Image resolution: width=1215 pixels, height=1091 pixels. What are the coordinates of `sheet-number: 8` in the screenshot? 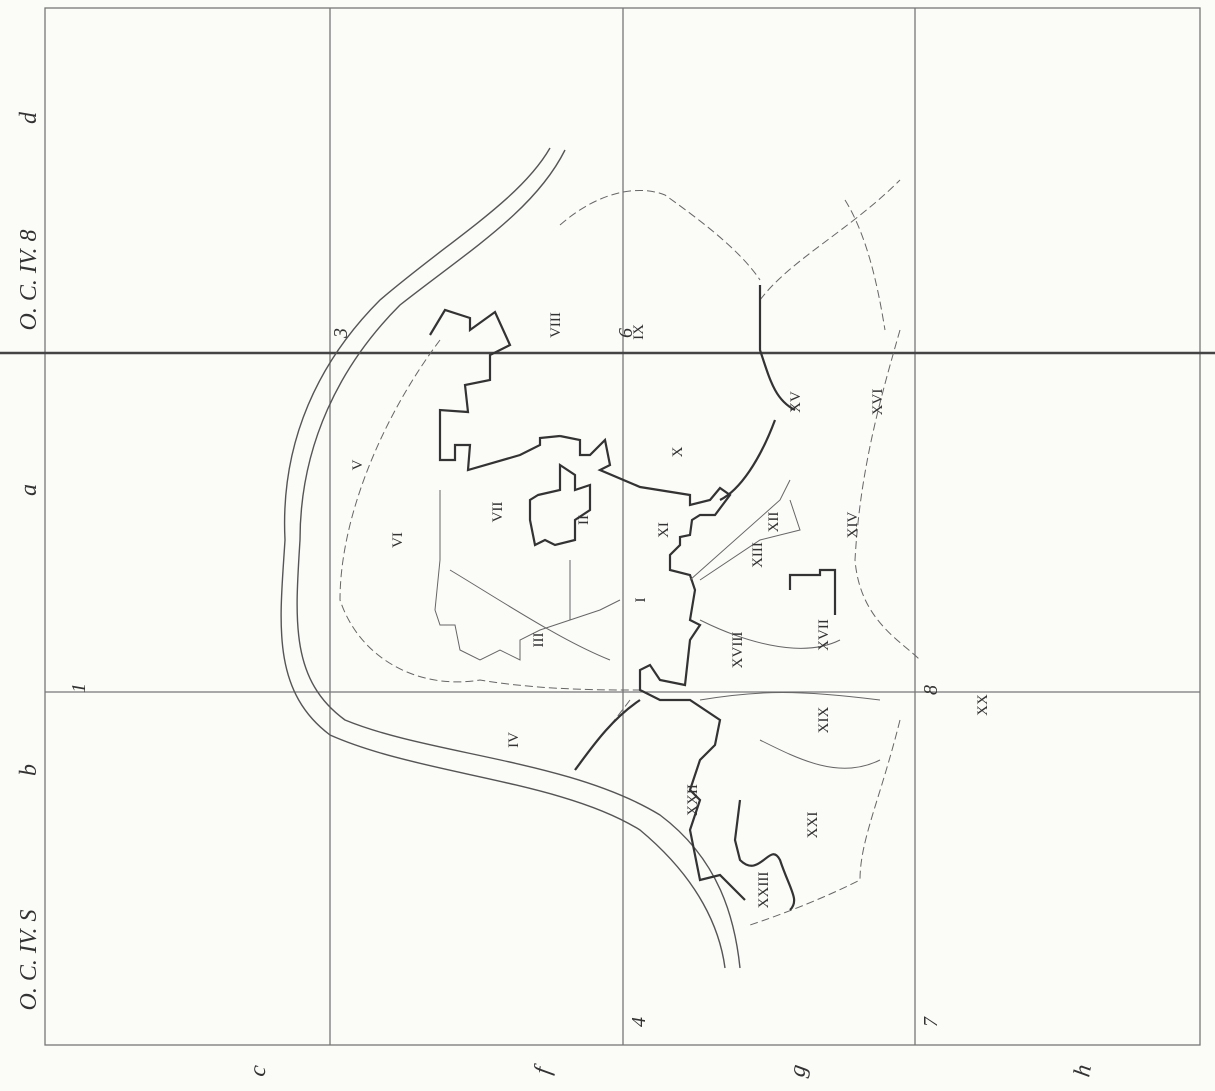 It's located at (931, 690).